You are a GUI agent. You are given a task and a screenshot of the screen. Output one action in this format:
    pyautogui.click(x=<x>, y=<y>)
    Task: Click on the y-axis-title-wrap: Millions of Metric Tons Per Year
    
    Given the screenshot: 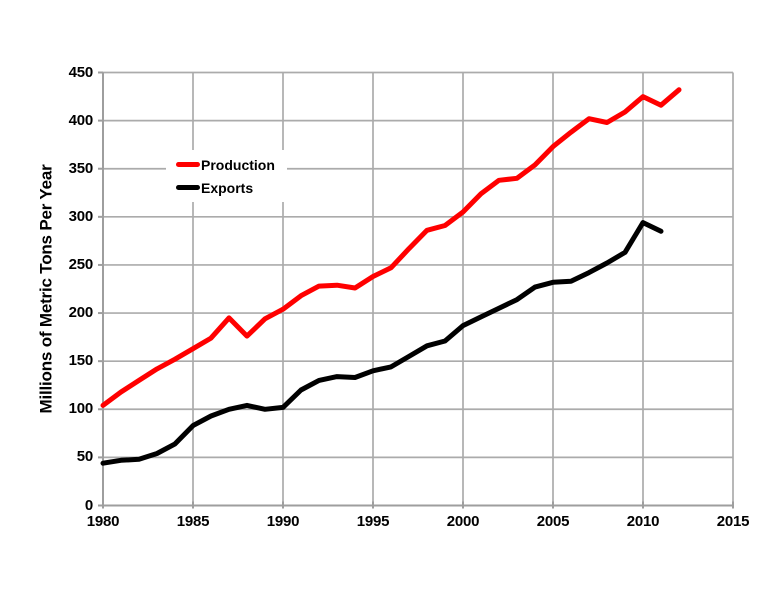 What is the action you would take?
    pyautogui.click(x=46, y=289)
    